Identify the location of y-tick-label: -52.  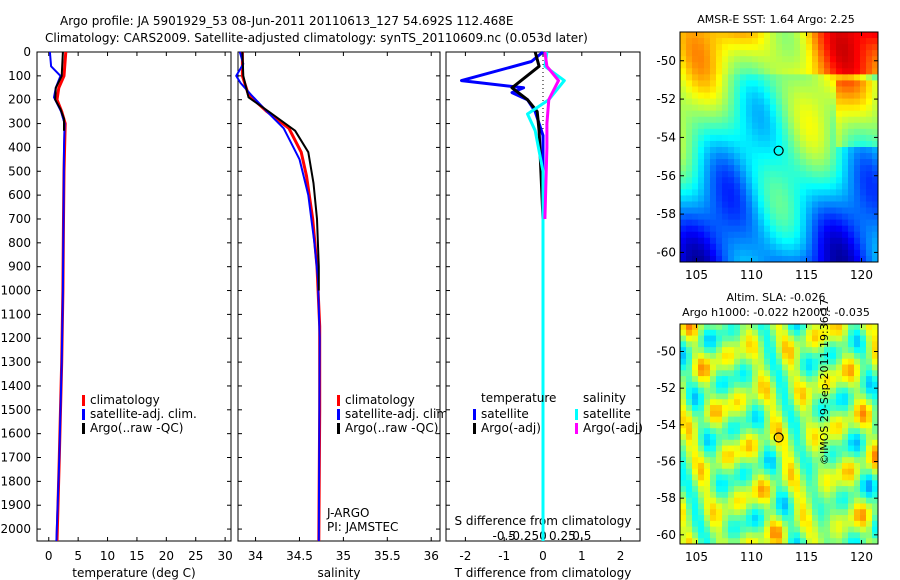
(666, 388).